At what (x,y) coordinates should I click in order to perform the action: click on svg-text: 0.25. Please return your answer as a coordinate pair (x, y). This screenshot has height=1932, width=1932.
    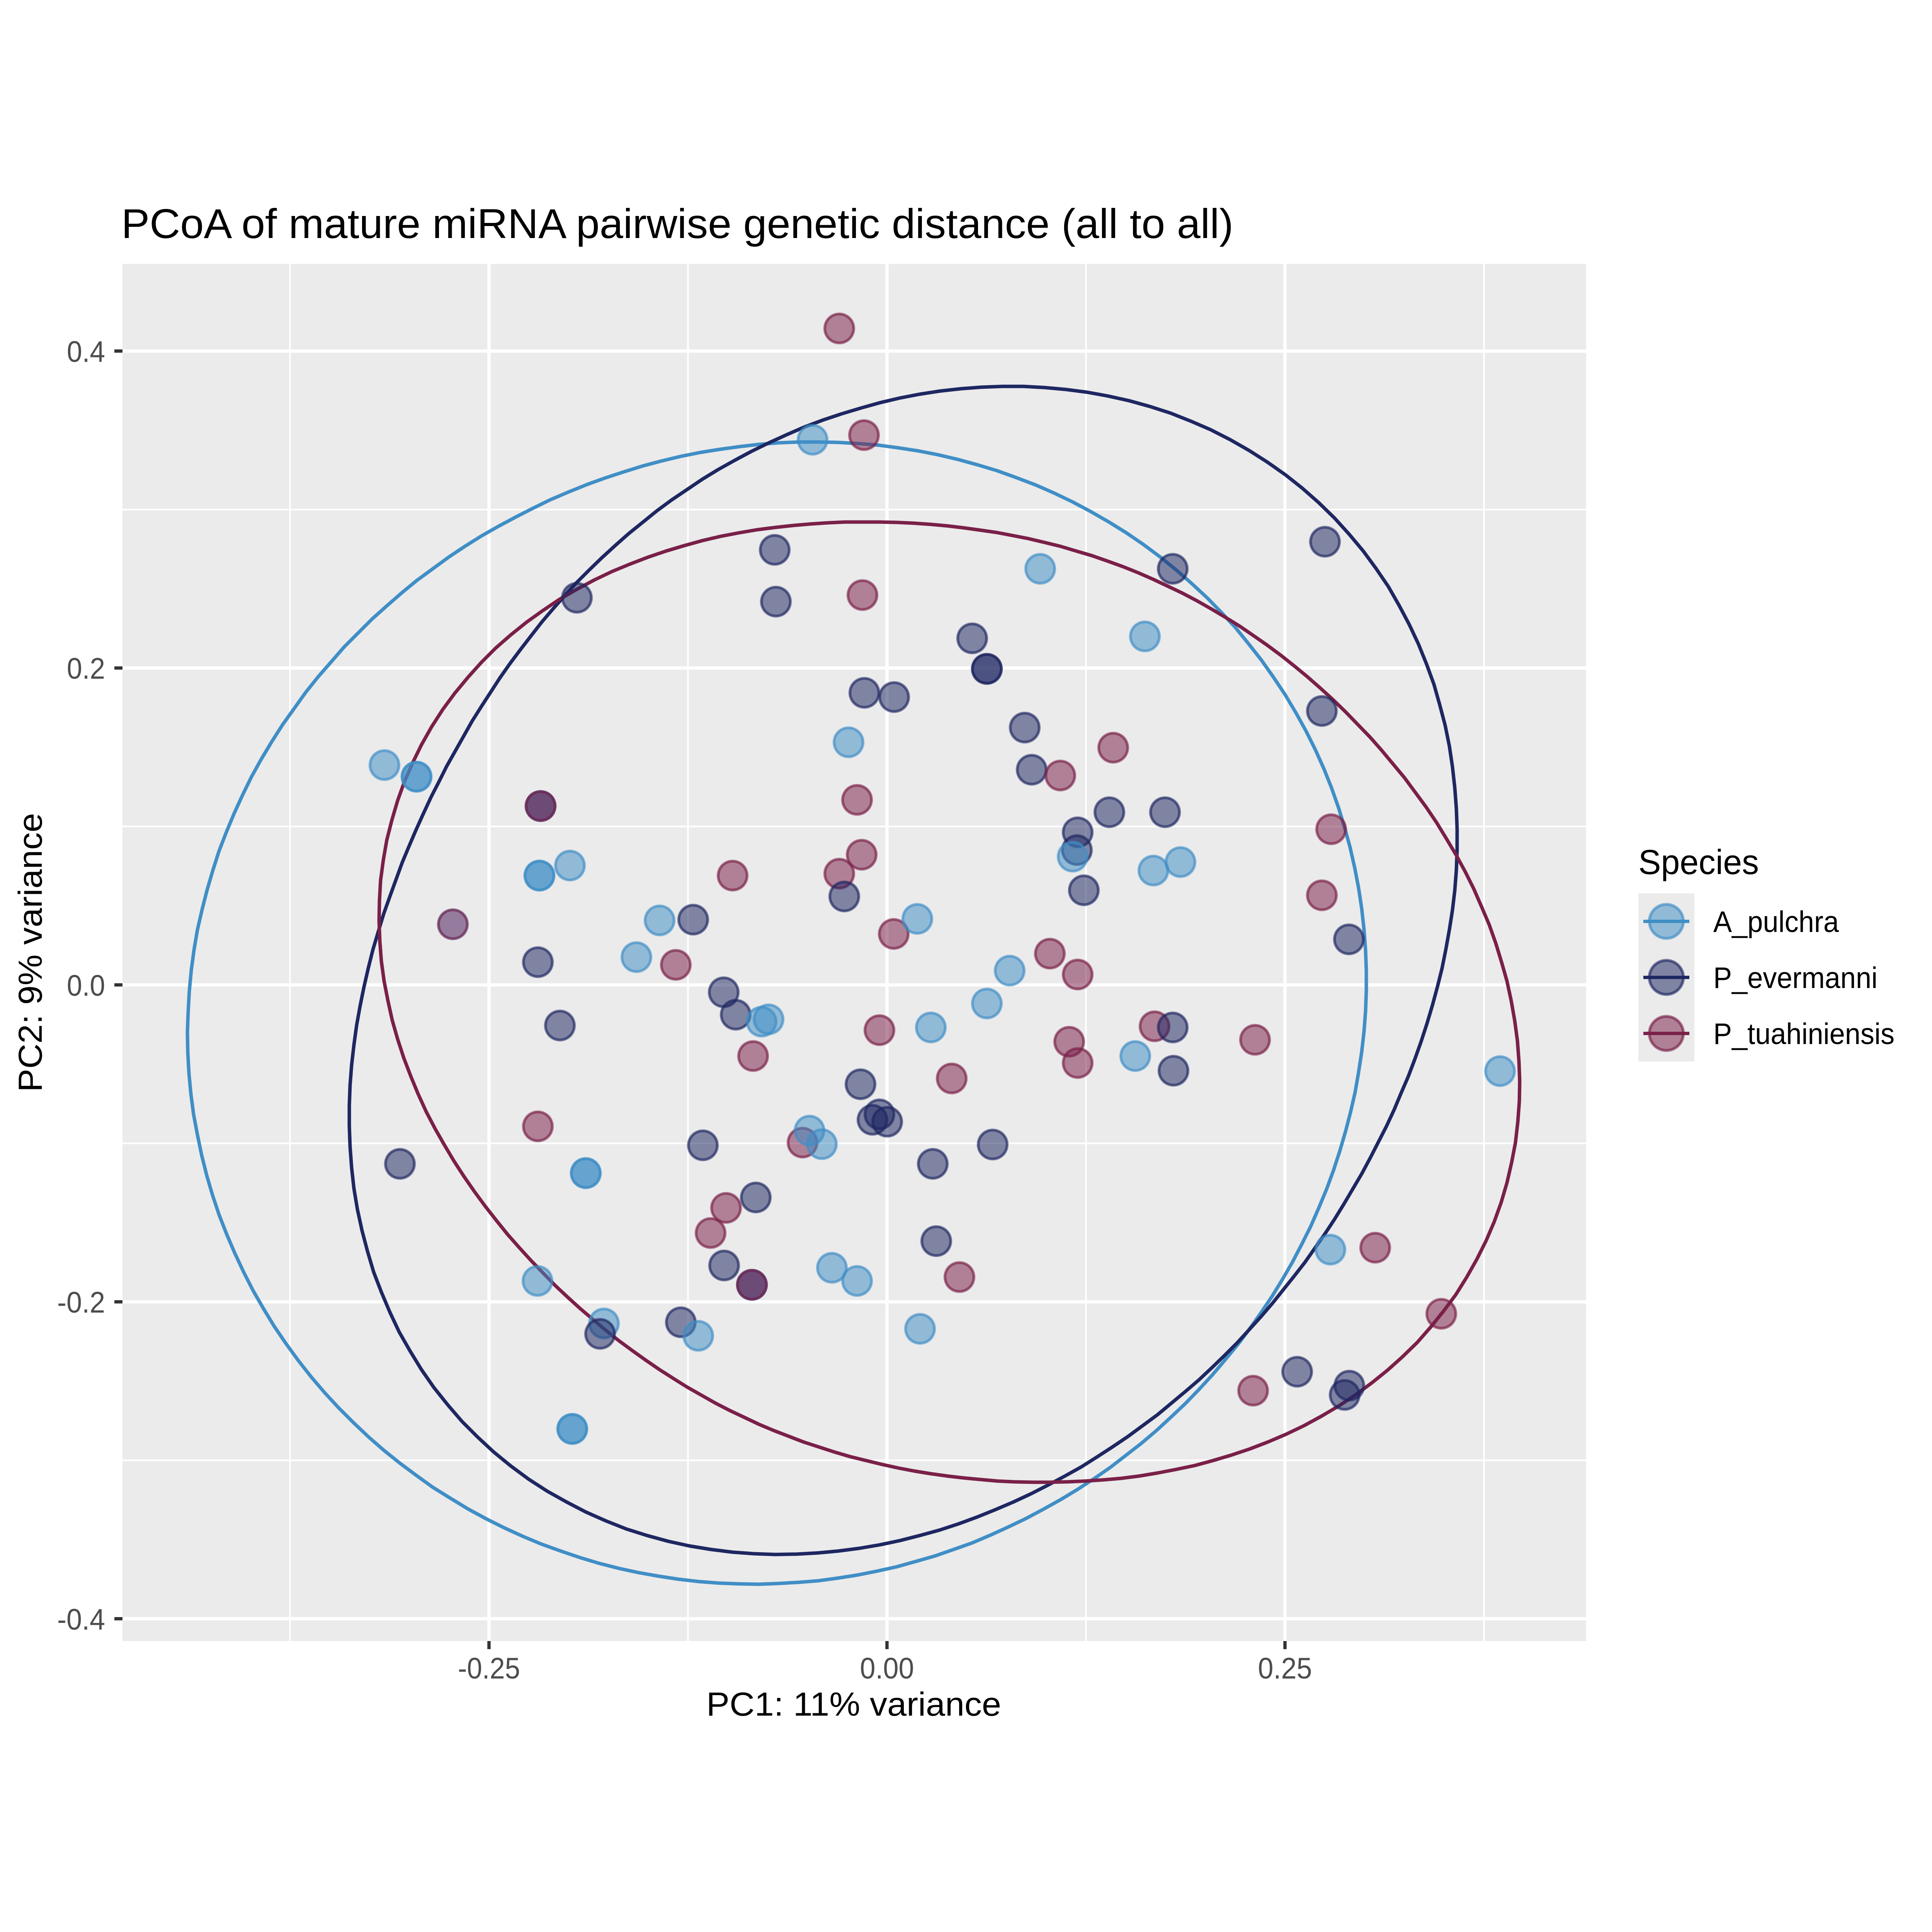
    Looking at the image, I should click on (1285, 1669).